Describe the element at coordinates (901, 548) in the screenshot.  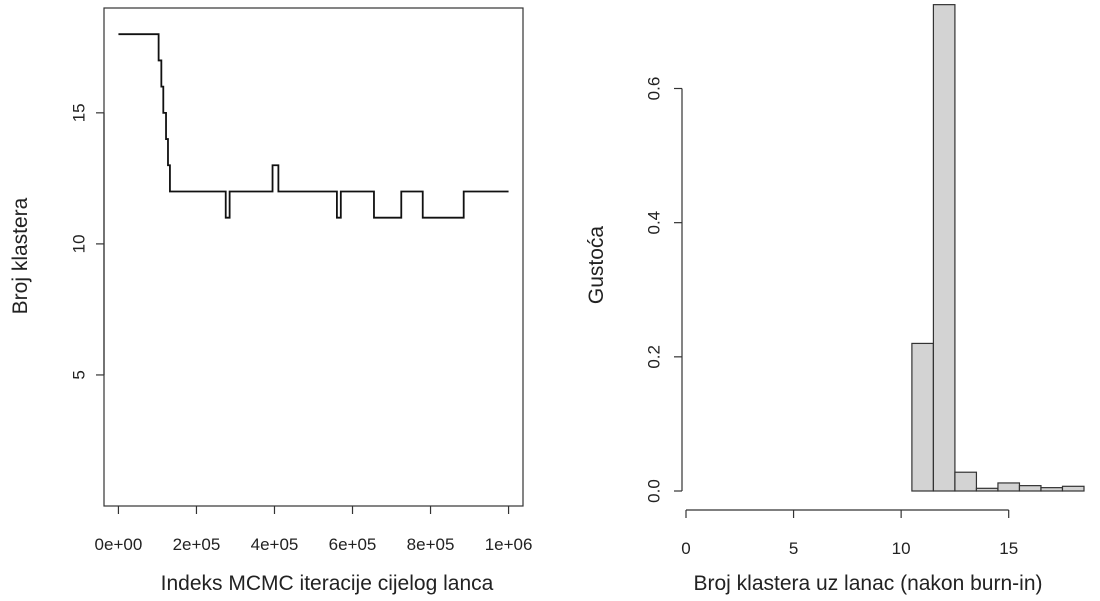
I see `histogram-x-tick-label: 10` at that location.